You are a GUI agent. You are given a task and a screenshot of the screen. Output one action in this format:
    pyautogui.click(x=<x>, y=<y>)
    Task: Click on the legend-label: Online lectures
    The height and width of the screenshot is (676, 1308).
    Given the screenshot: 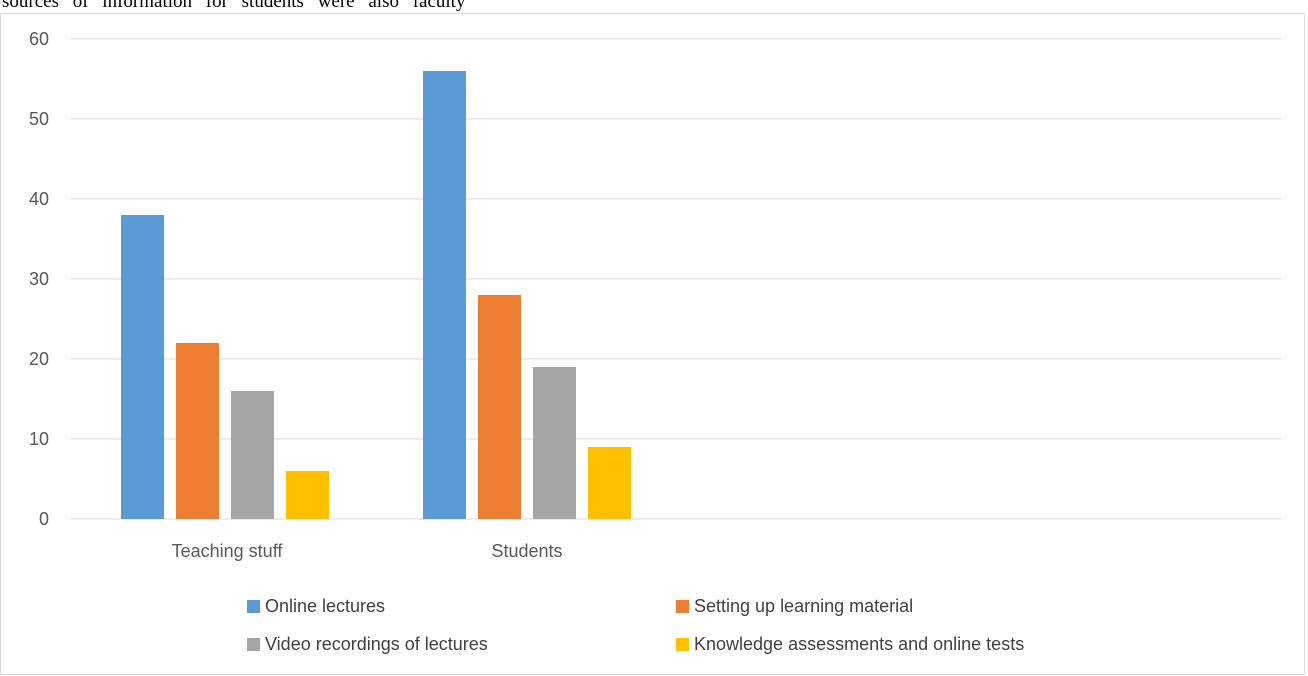 What is the action you would take?
    pyautogui.click(x=325, y=606)
    